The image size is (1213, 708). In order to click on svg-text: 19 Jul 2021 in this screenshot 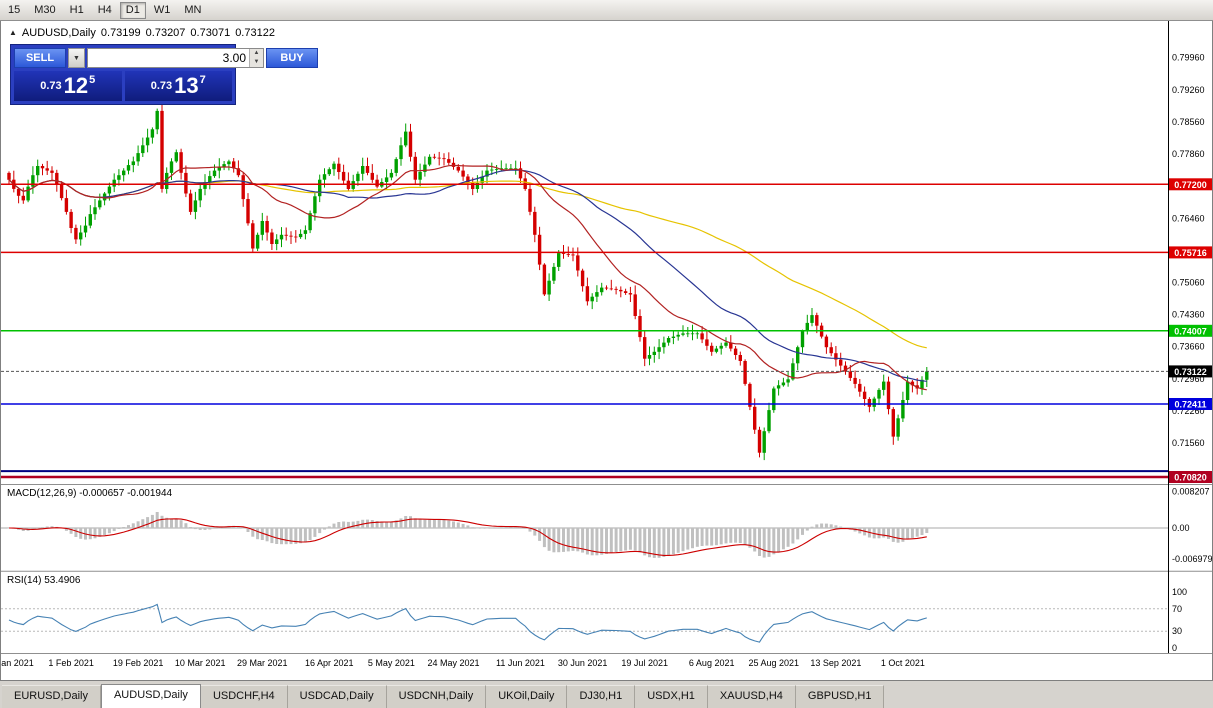, I will do `click(644, 663)`.